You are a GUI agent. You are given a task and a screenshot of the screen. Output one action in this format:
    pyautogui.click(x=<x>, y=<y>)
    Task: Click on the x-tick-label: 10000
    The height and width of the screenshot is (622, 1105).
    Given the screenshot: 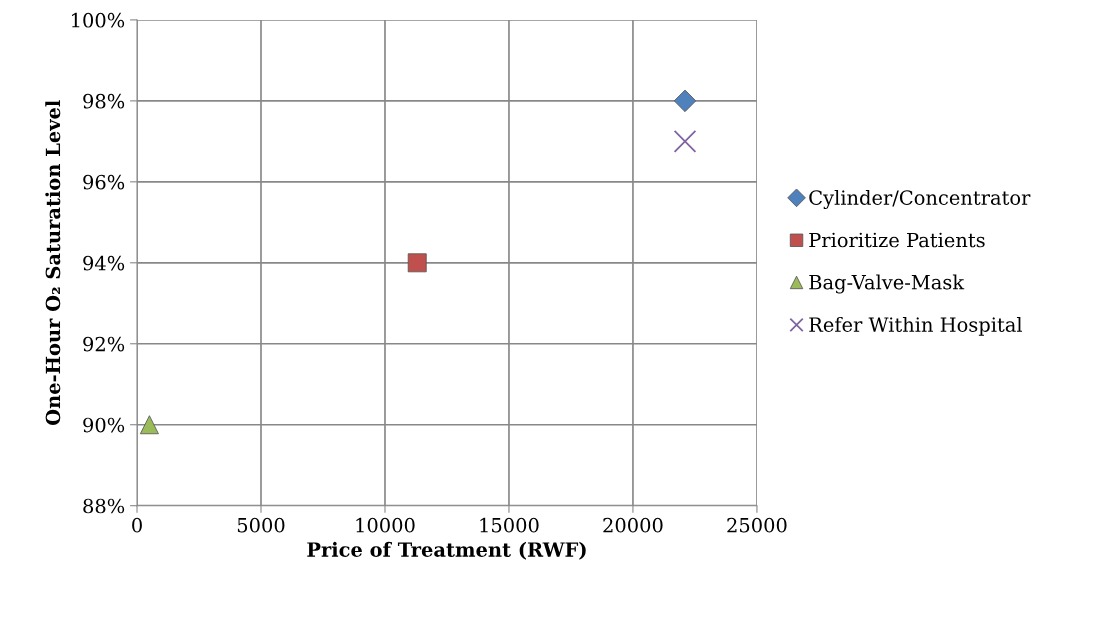 What is the action you would take?
    pyautogui.click(x=385, y=525)
    